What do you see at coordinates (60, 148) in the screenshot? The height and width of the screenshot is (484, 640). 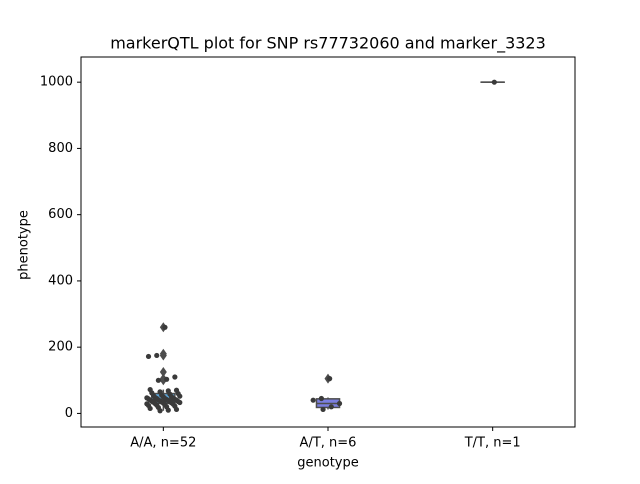 I see `y-tick-label: 800` at bounding box center [60, 148].